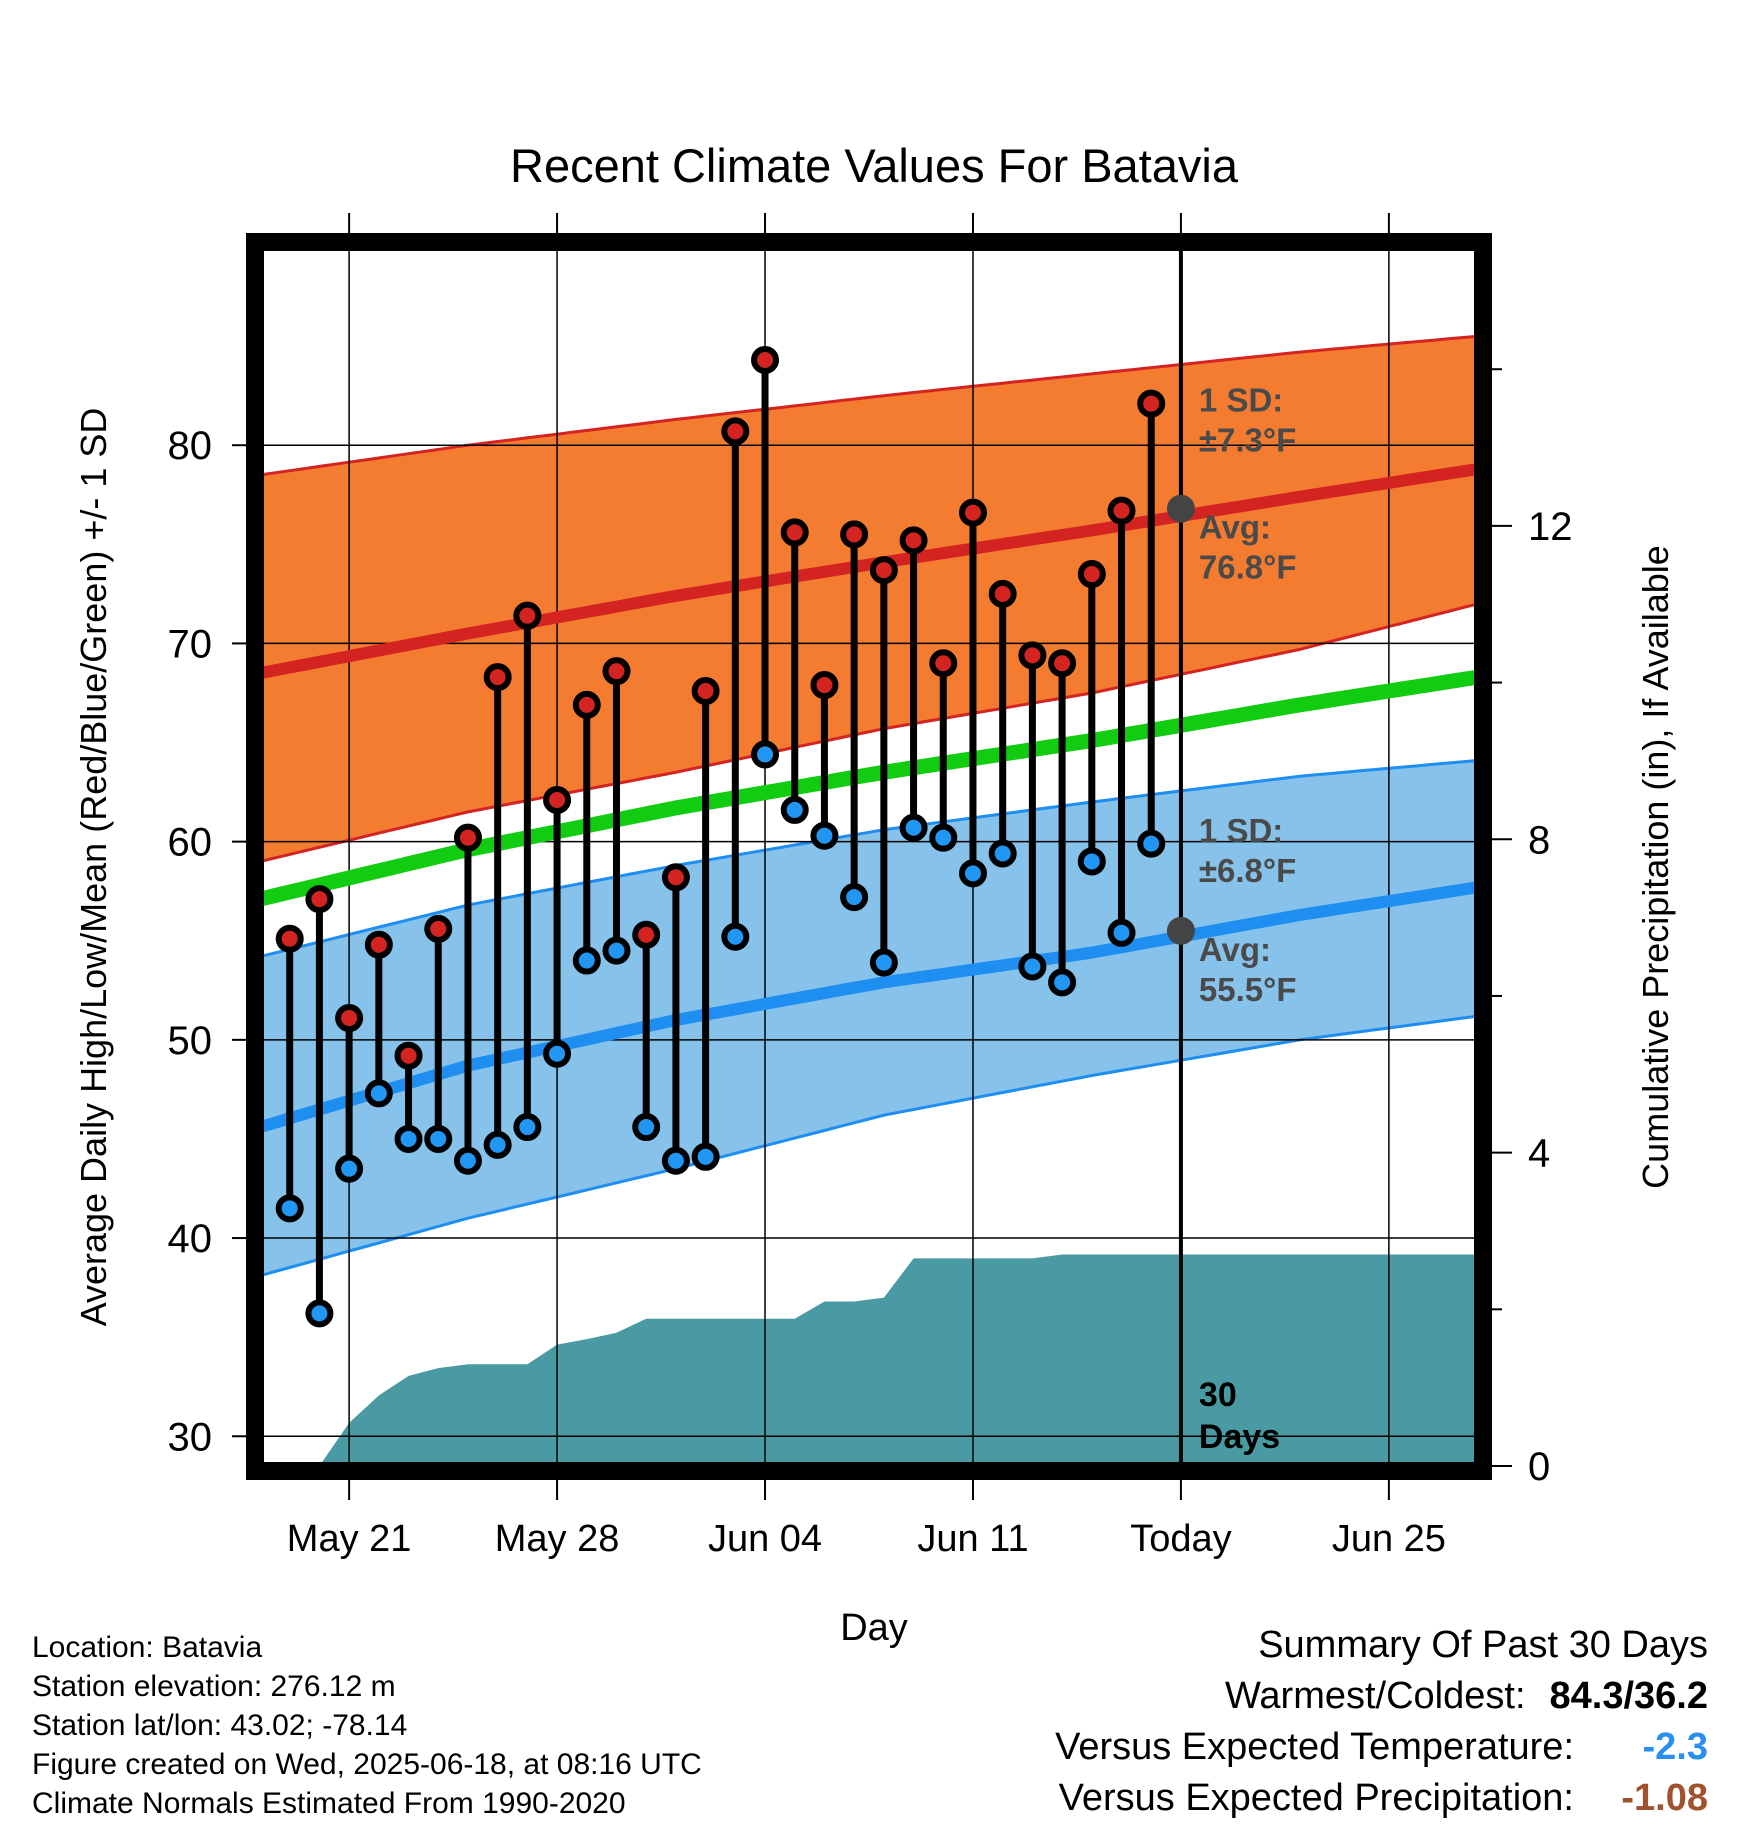  I want to click on low-normal-line, so click(869, 1007).